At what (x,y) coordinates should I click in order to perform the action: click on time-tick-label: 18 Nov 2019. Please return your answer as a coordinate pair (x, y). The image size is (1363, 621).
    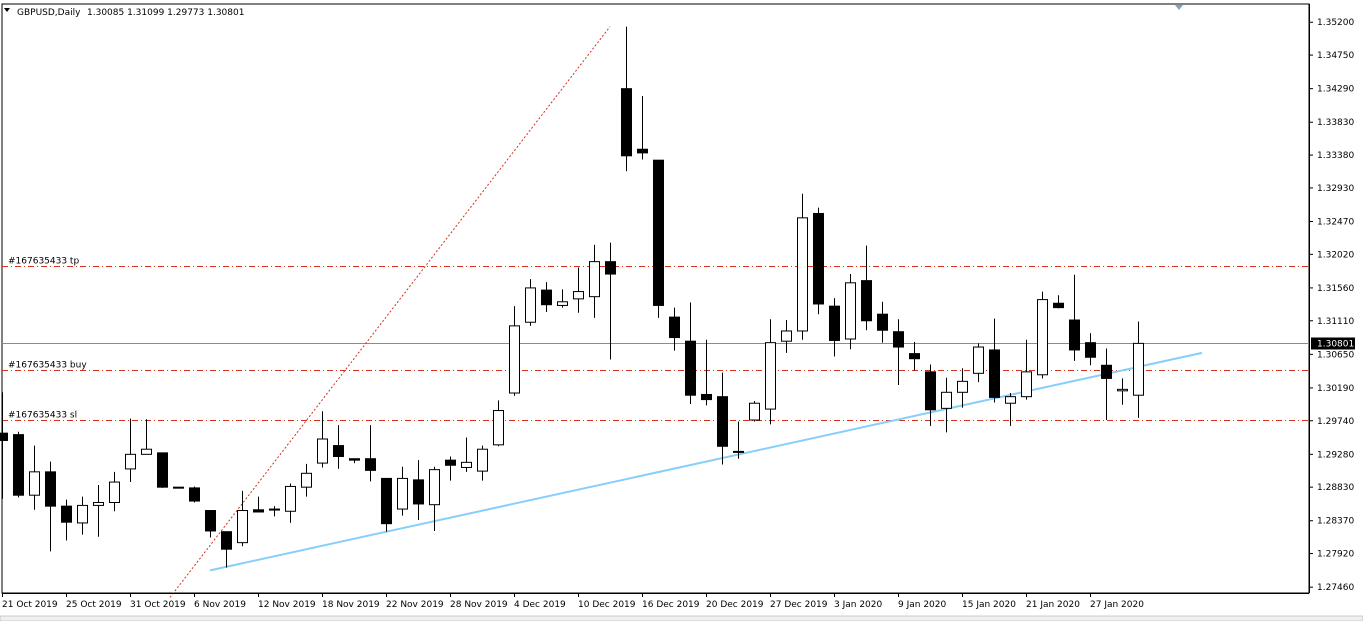
    Looking at the image, I should click on (351, 605).